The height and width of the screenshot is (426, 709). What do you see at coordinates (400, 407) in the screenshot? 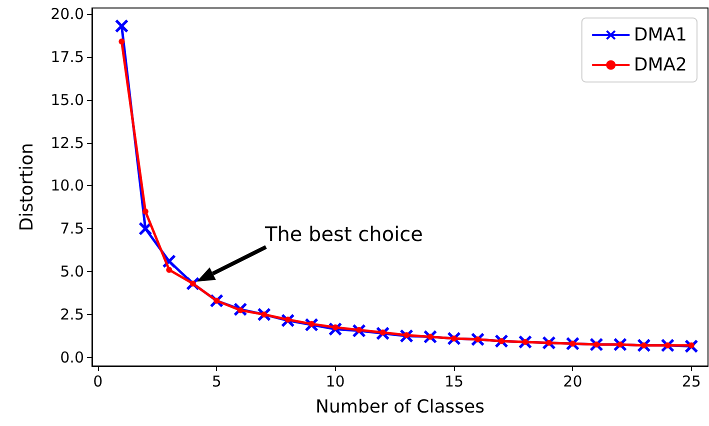
I see `x-axis-title: Number of Classes` at bounding box center [400, 407].